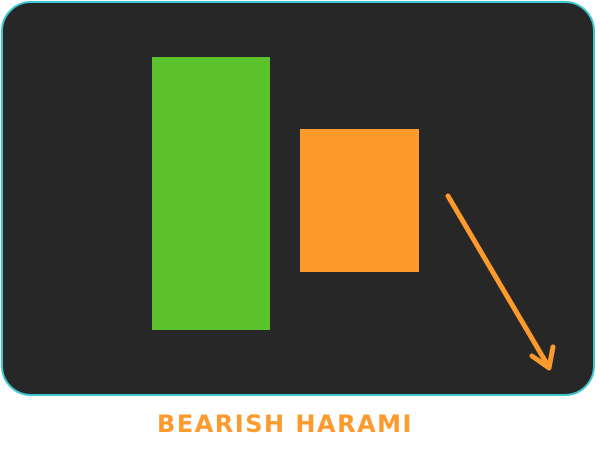  I want to click on bearish-candle, so click(359, 200).